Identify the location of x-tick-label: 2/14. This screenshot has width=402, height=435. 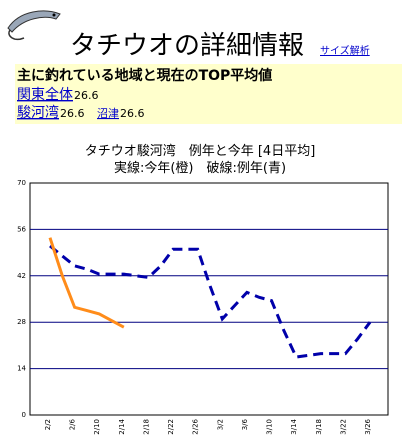
(122, 426).